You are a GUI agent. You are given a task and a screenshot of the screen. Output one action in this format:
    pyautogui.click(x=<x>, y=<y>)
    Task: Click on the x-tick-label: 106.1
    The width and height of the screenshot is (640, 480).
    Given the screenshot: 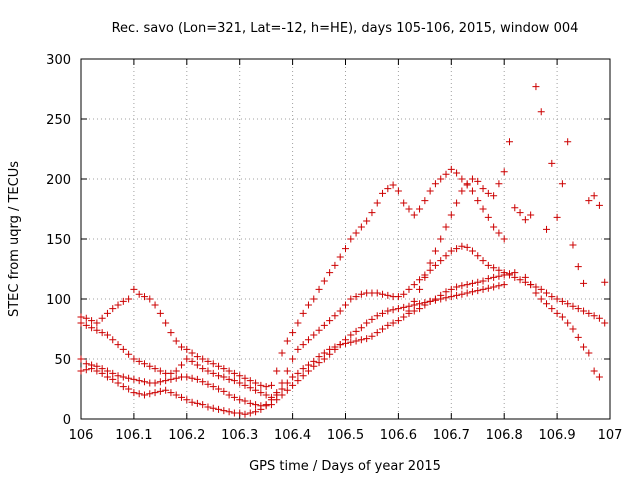 What is the action you would take?
    pyautogui.click(x=133, y=435)
    